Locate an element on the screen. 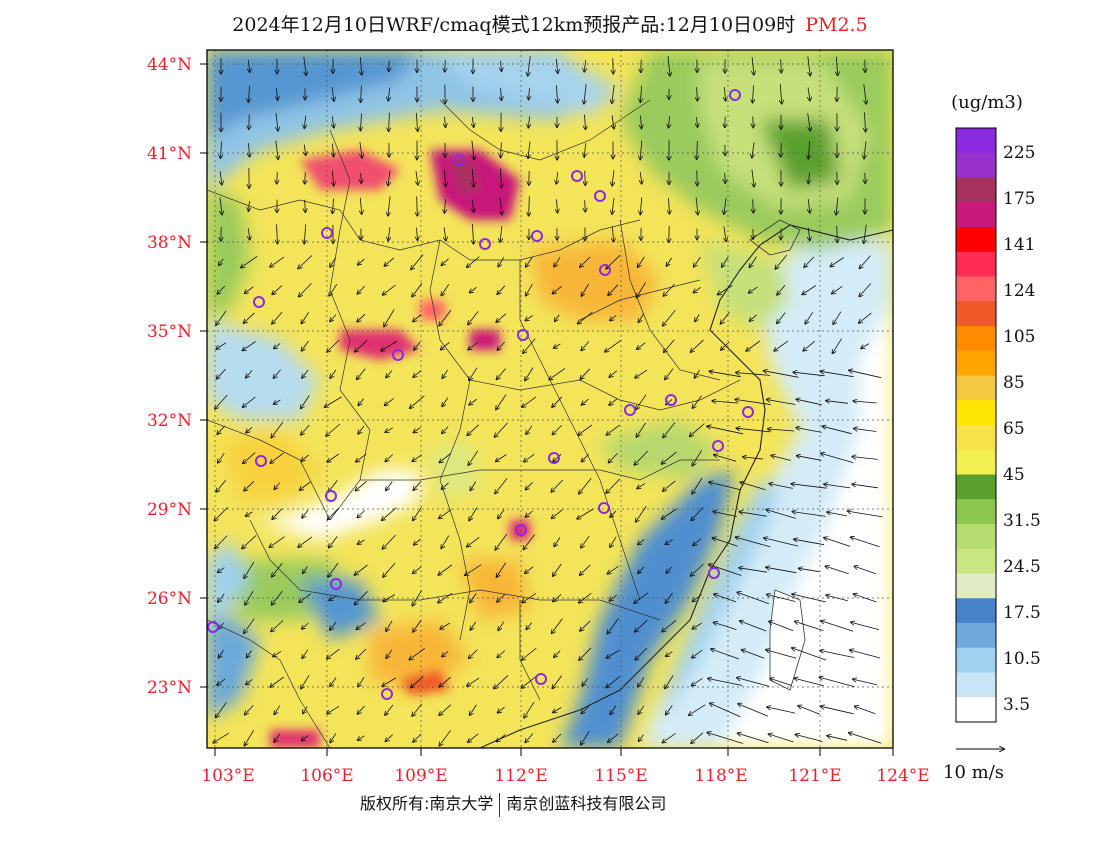 Image resolution: width=1100 pixels, height=850 pixels. footer-copyright: 版权所有:南京大学 南京创蓝科技有限公司 is located at coordinates (513, 803).